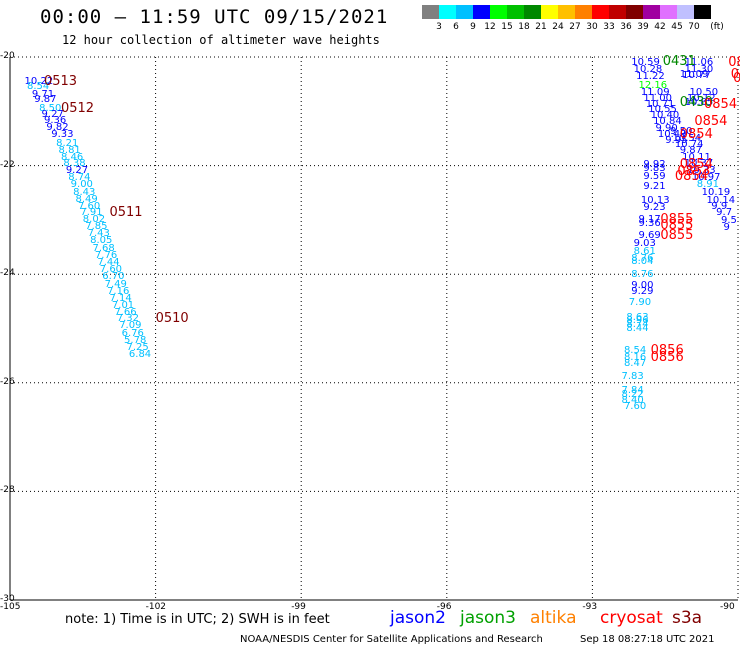  What do you see at coordinates (660, 27) in the screenshot?
I see `legend-label: 42` at bounding box center [660, 27].